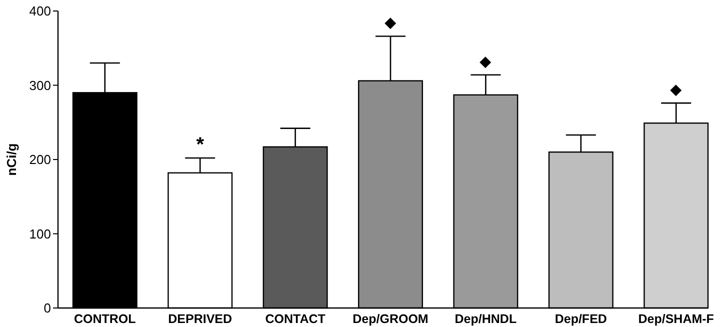 The height and width of the screenshot is (327, 720). I want to click on y-tick-label: 0, so click(47, 308).